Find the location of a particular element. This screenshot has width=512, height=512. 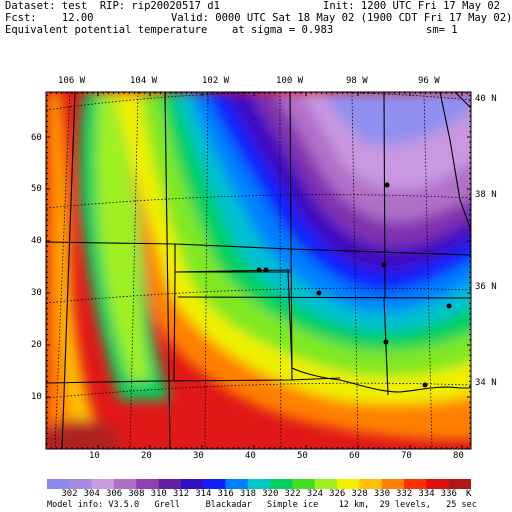

colorbar-tick-label: 324 is located at coordinates (315, 494).